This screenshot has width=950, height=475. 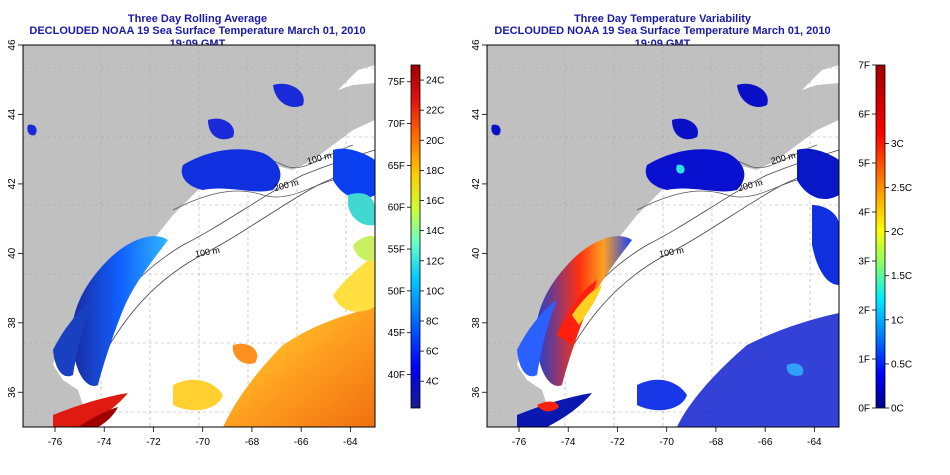 I want to click on left-lat-tick-label: 38, so click(x=12, y=323).